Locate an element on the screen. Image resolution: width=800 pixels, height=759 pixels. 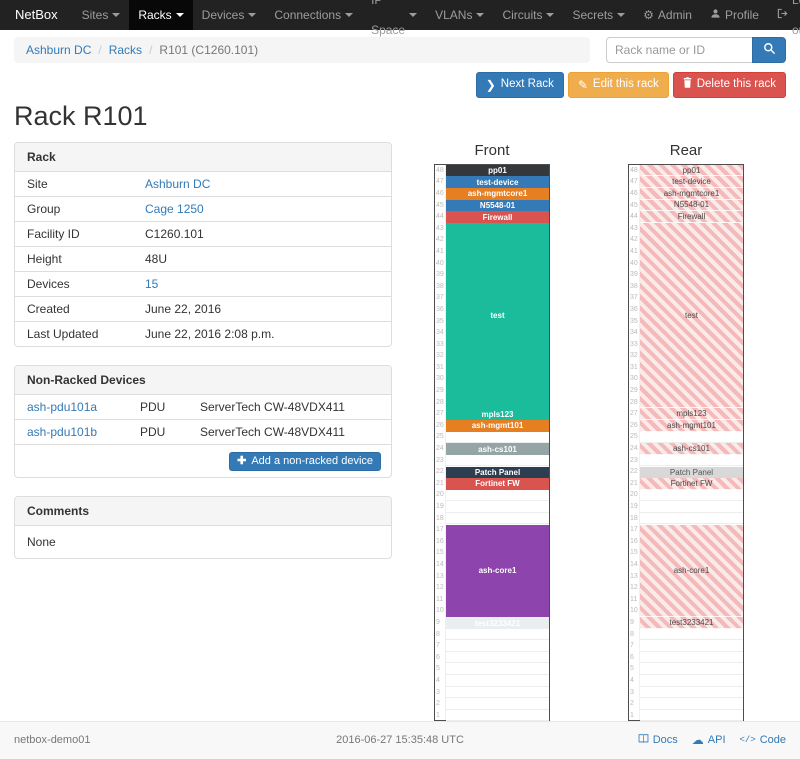
rear-device-mpls123: mpls123 is located at coordinates (691, 414).